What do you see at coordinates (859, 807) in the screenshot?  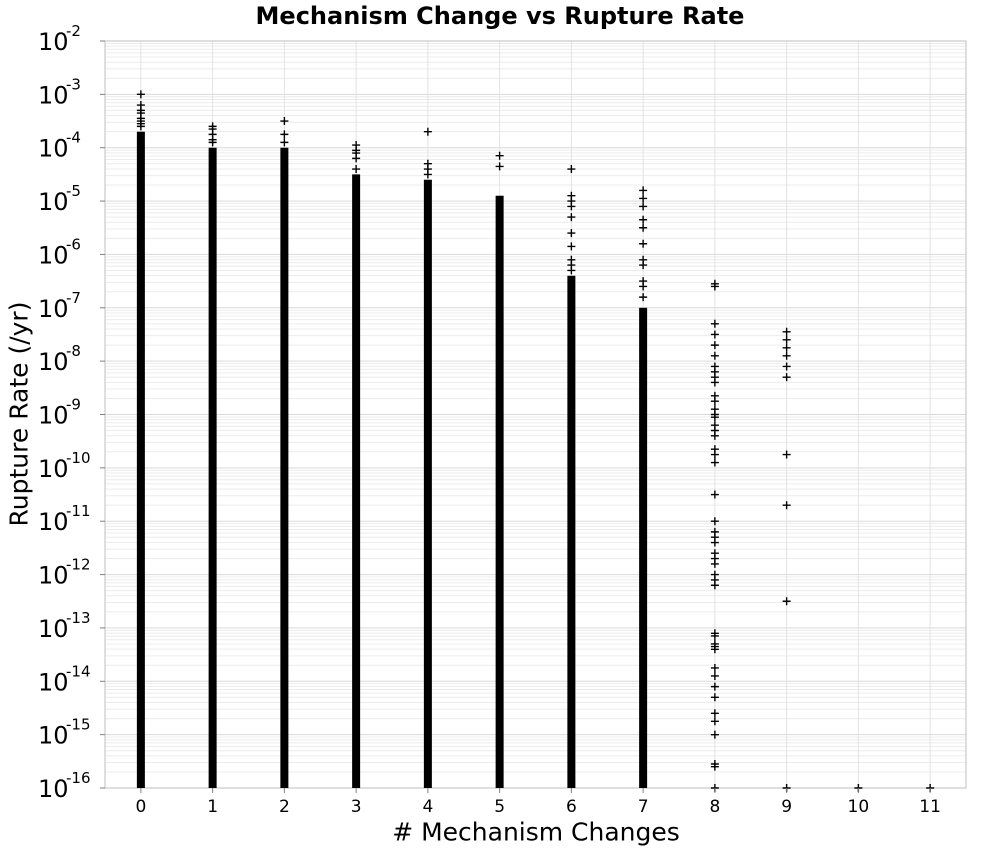 I see `x-tick-label: 10` at bounding box center [859, 807].